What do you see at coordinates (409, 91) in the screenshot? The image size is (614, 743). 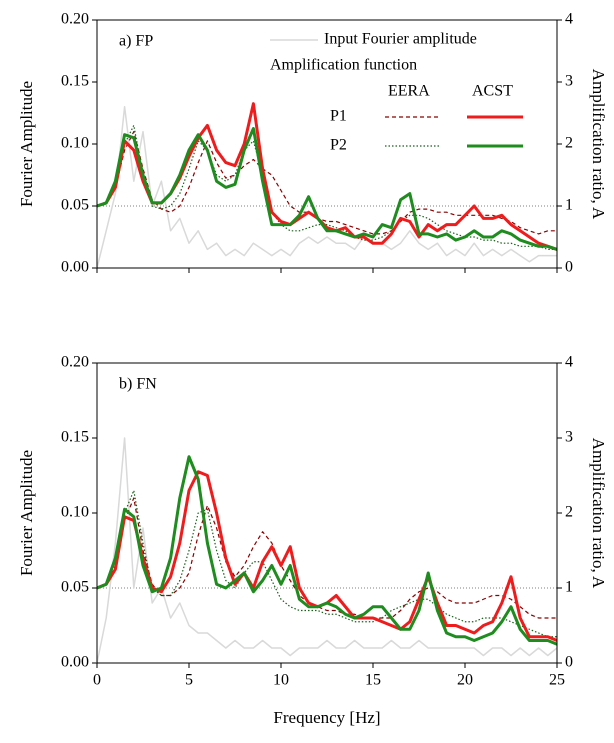 I see `legend-column: EERA` at bounding box center [409, 91].